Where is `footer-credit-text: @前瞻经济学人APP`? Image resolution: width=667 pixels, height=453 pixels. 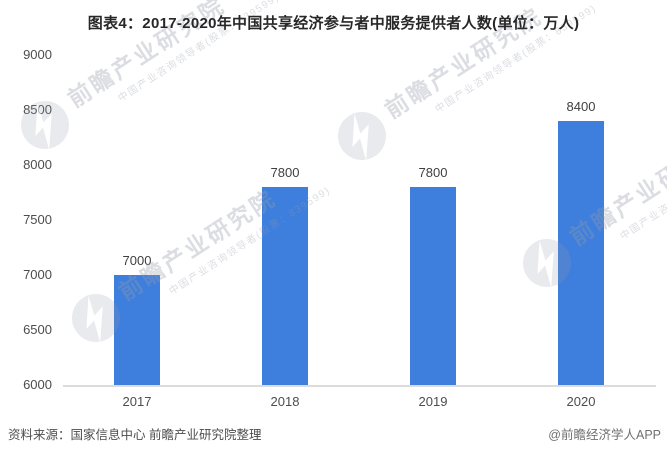 footer-credit-text: @前瞻经济学人APP is located at coordinates (604, 435).